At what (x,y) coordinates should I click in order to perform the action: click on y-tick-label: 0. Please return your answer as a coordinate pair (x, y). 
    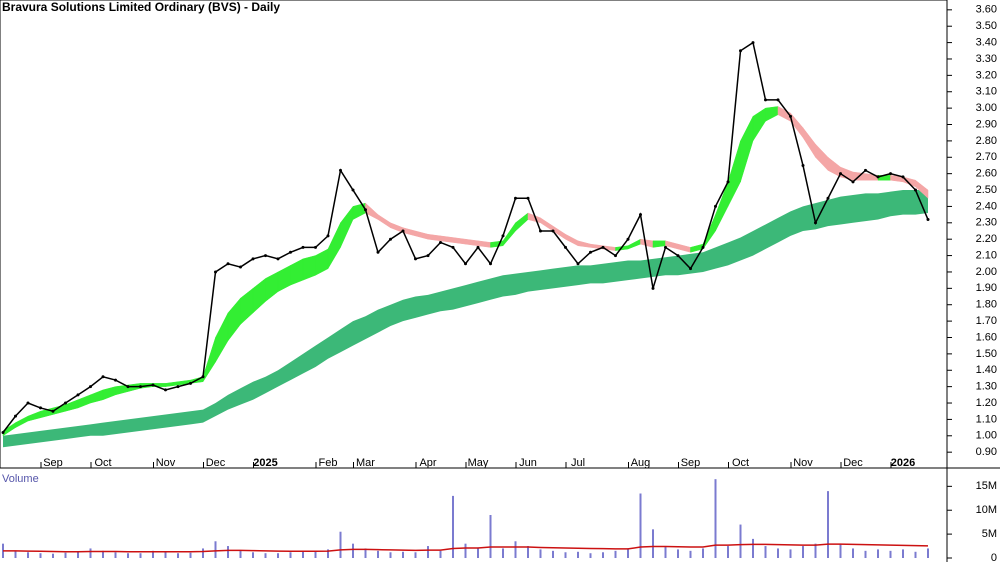
    Looking at the image, I should click on (994, 557).